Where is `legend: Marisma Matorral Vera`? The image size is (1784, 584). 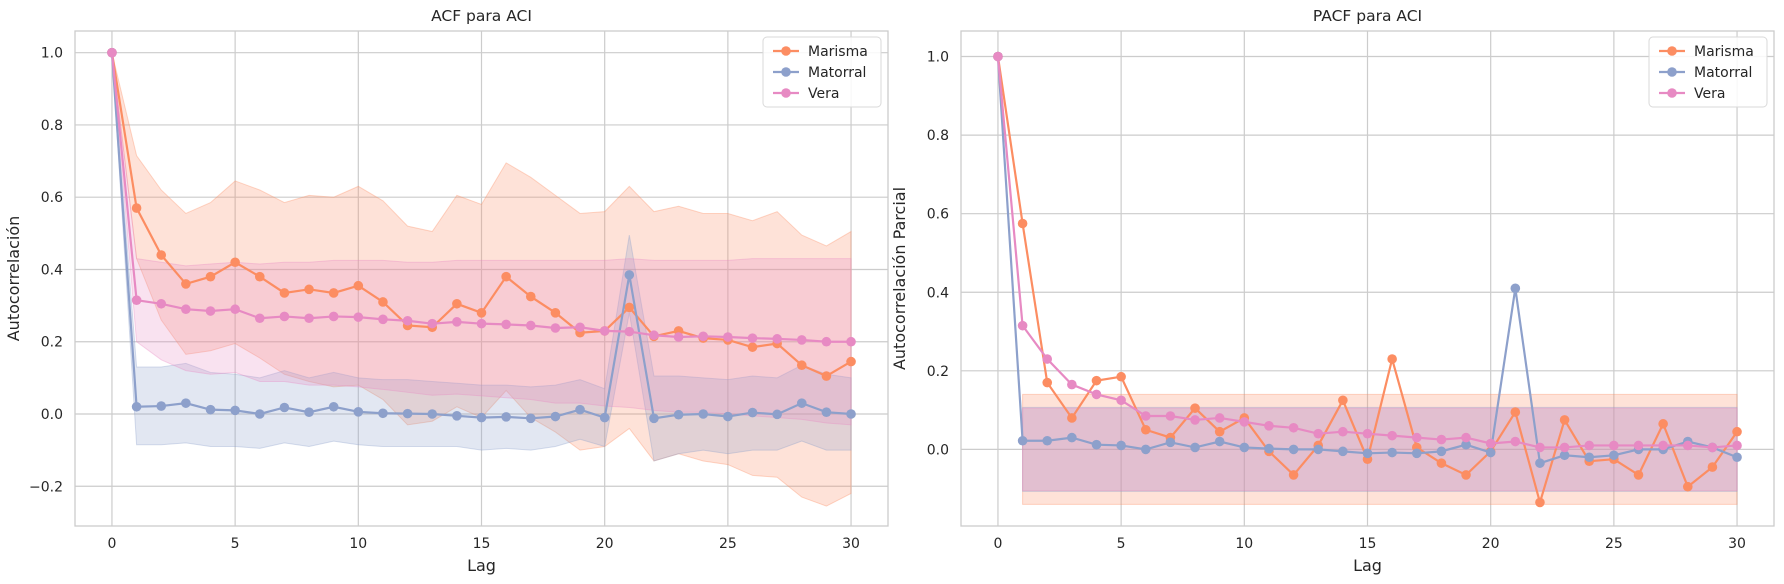
legend: Marisma Matorral Vera is located at coordinates (1708, 72).